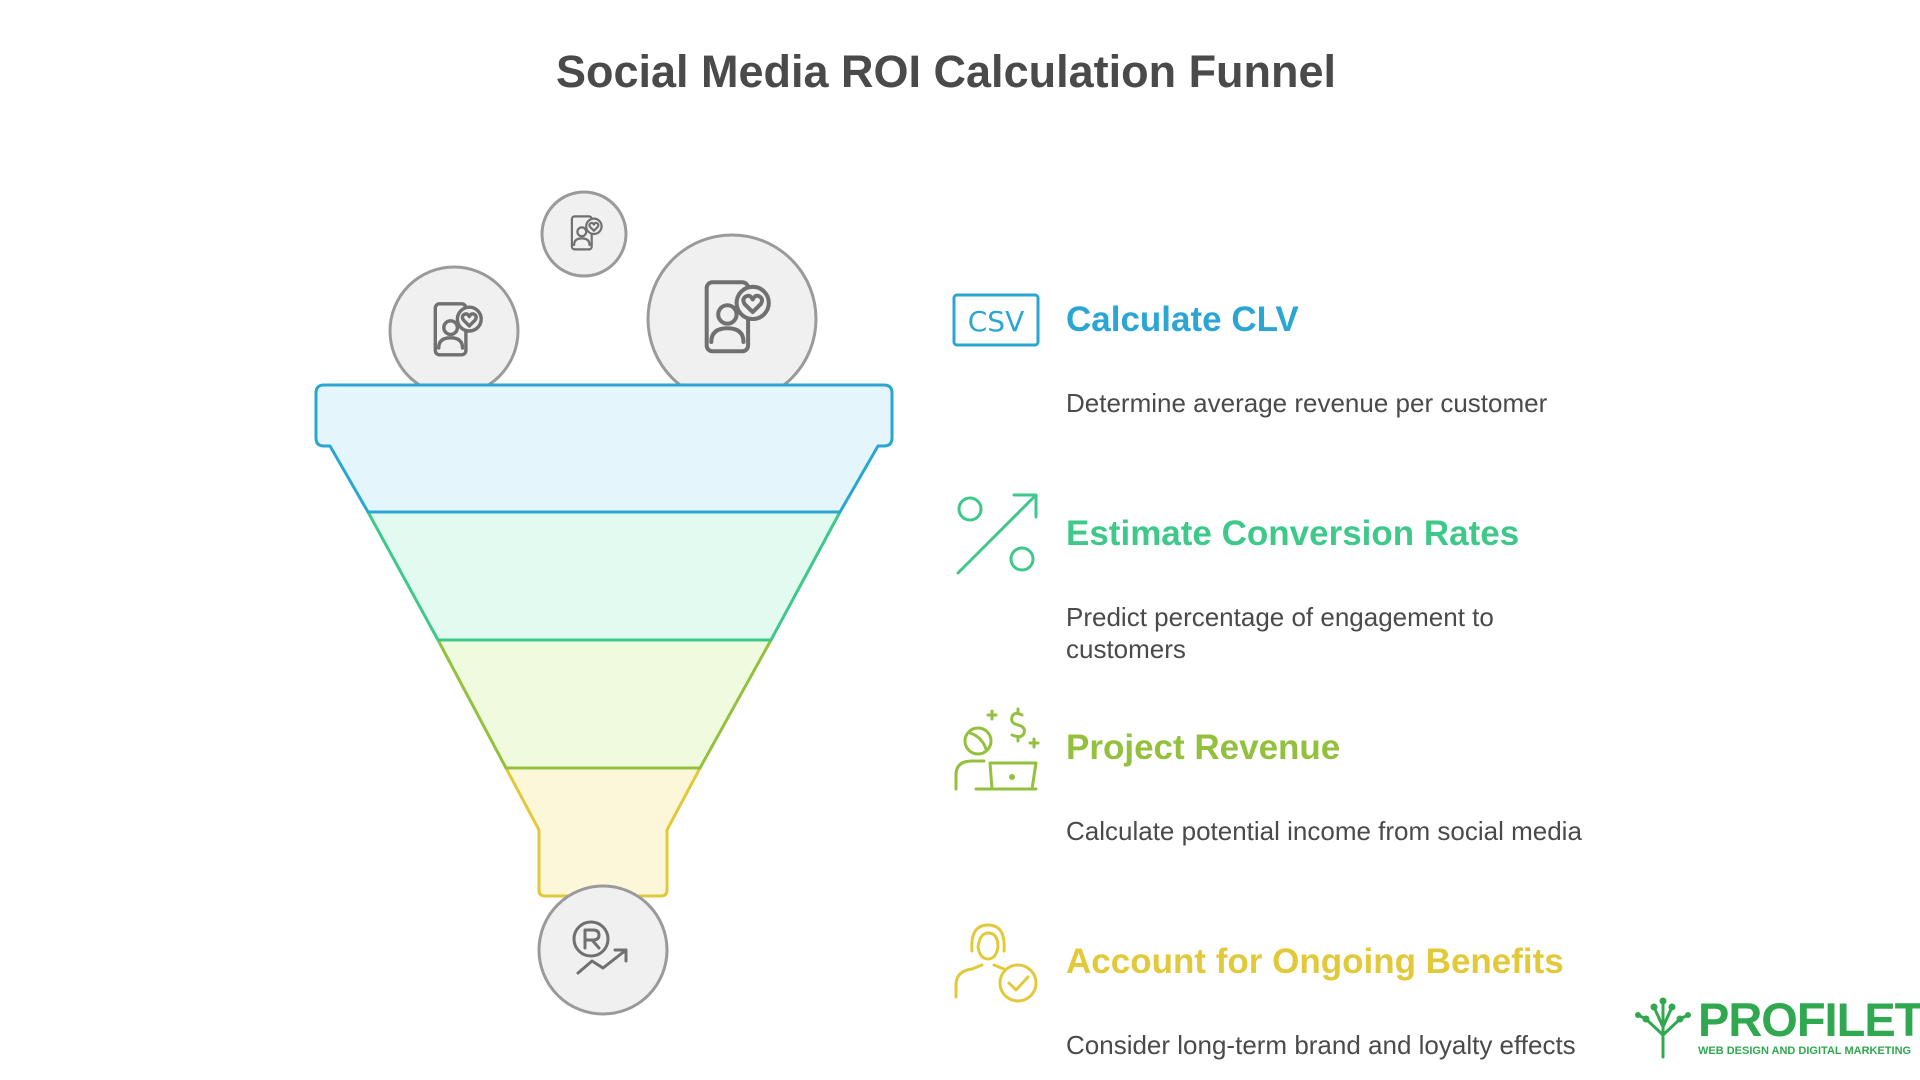 The image size is (1920, 1080). What do you see at coordinates (1315, 961) in the screenshot?
I see `step-heading: Account for Ongoing Benefits` at bounding box center [1315, 961].